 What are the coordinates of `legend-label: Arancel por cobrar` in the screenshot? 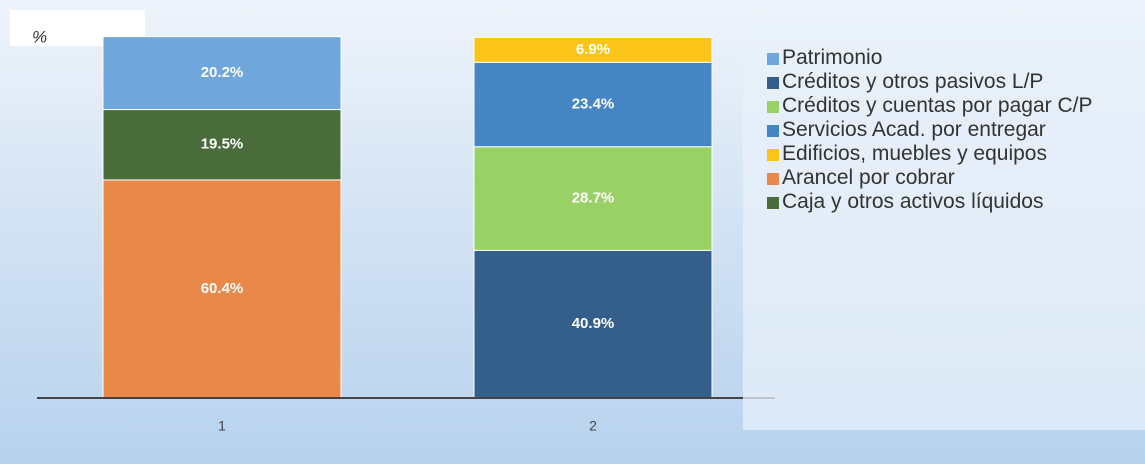 It's located at (868, 177).